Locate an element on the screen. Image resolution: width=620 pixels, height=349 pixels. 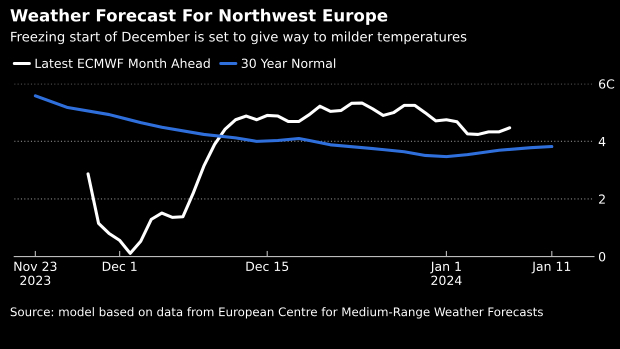
y-tick-label: 2 is located at coordinates (602, 199).